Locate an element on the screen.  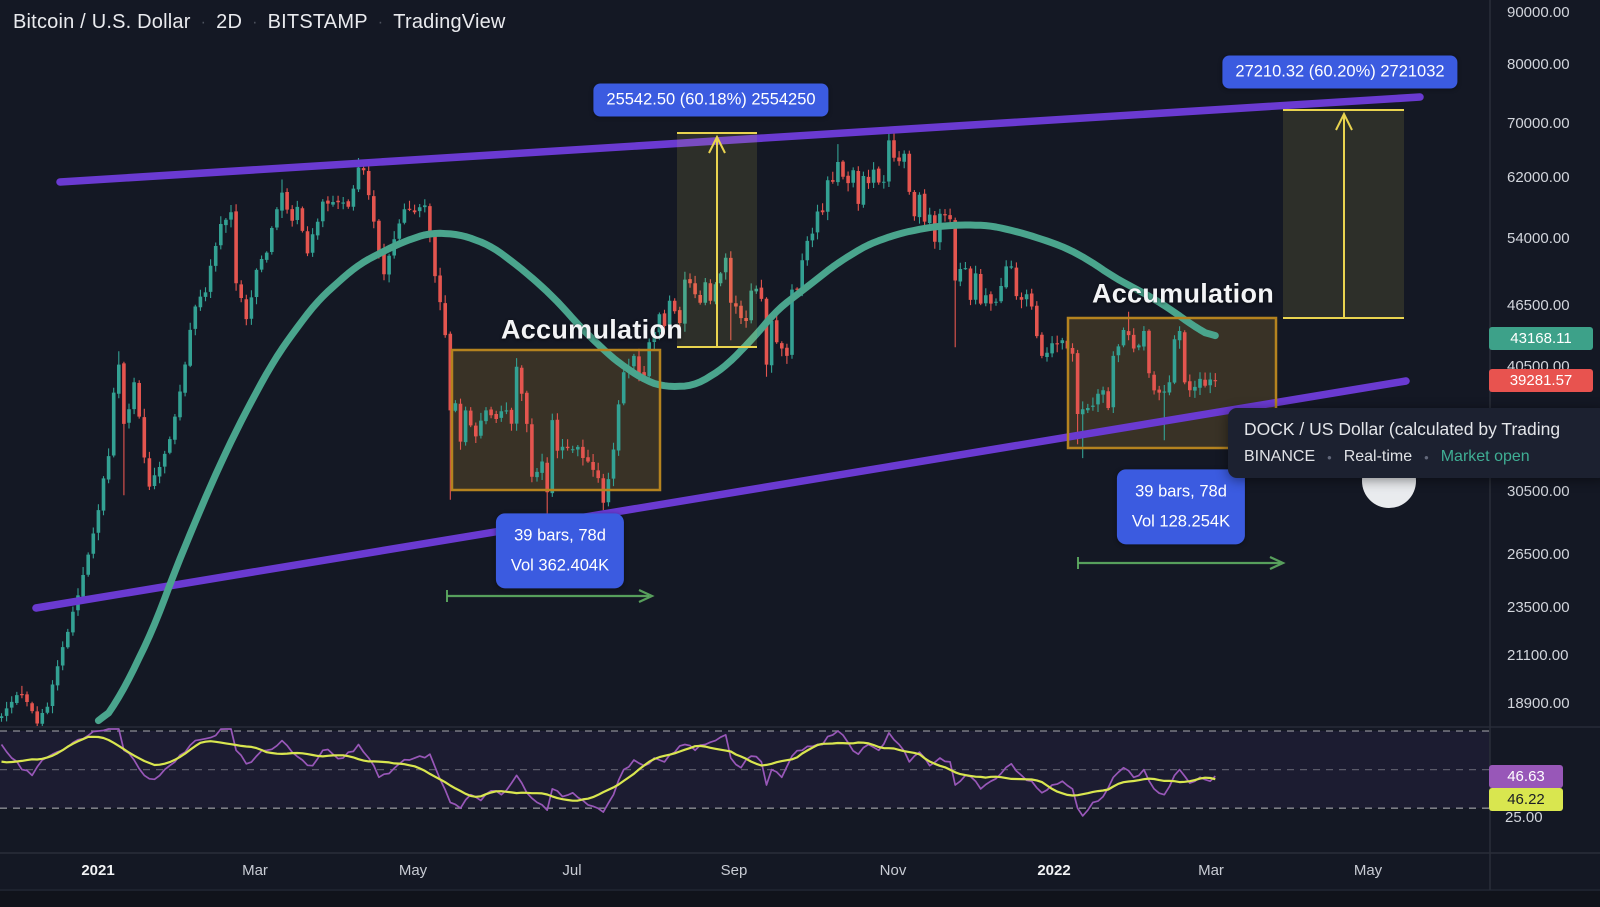
time-axis: 2021 Mar May Jul Sep Nov 2022 Mar May is located at coordinates (800, 871).